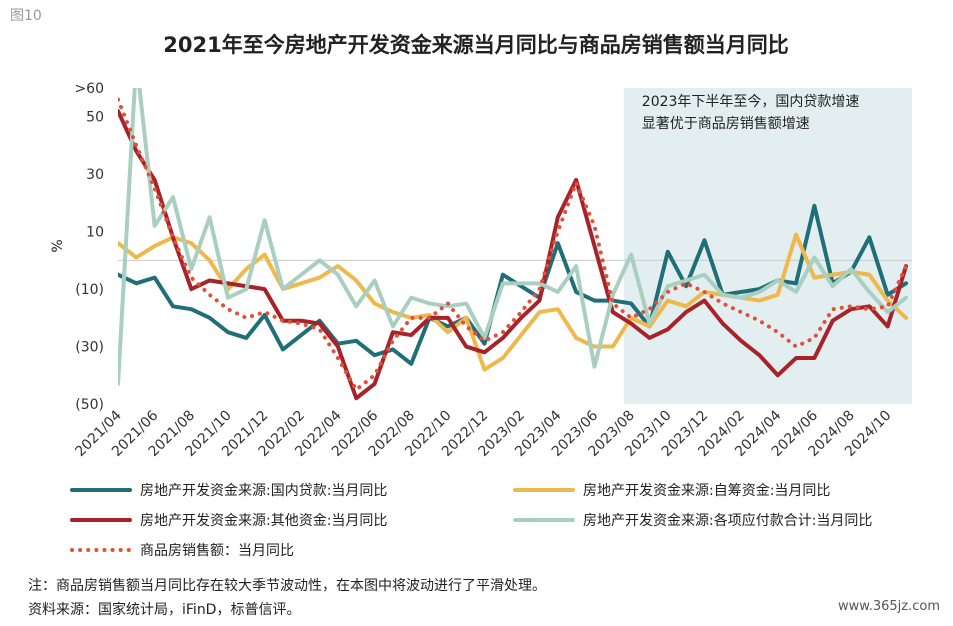 The height and width of the screenshot is (626, 953). I want to click on y-tick-label: (30), so click(89, 348).